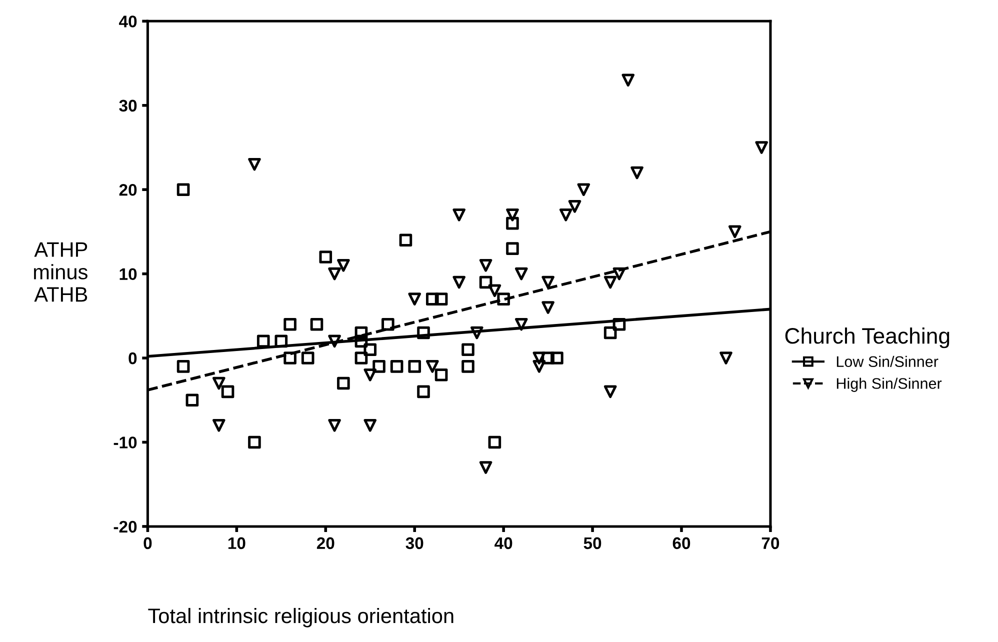  I want to click on y-axis-title: ATHP minus ATHB, so click(61, 272).